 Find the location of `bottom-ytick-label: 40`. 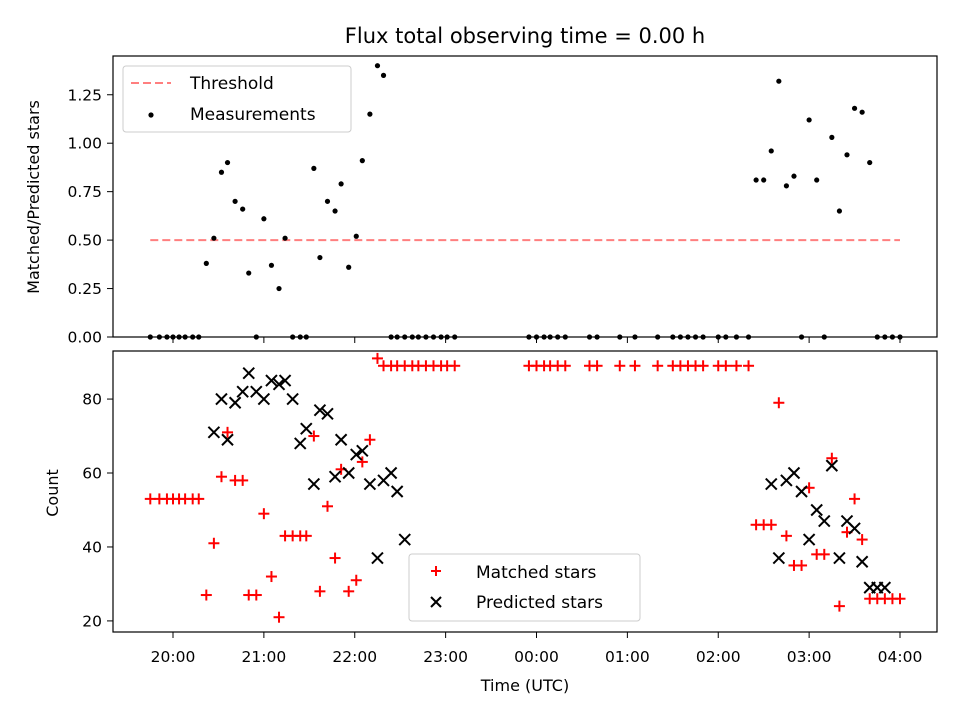

bottom-ytick-label: 40 is located at coordinates (92, 547).